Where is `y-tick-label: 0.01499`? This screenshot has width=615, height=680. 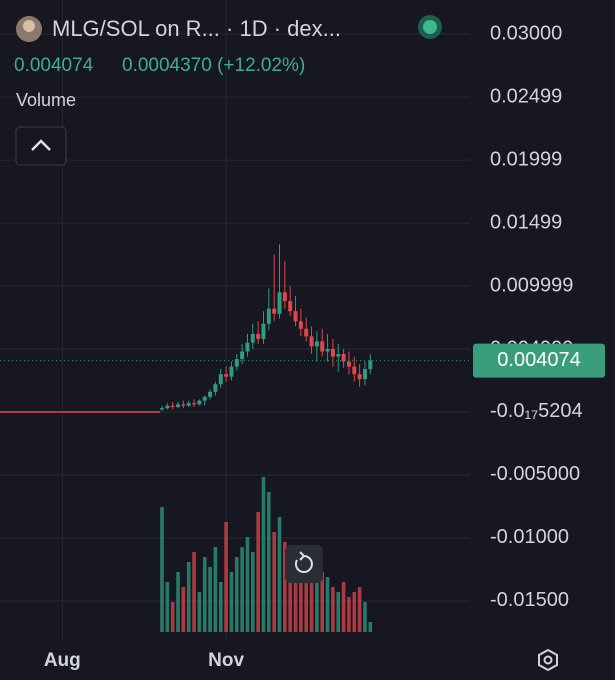
y-tick-label: 0.01499 is located at coordinates (526, 222).